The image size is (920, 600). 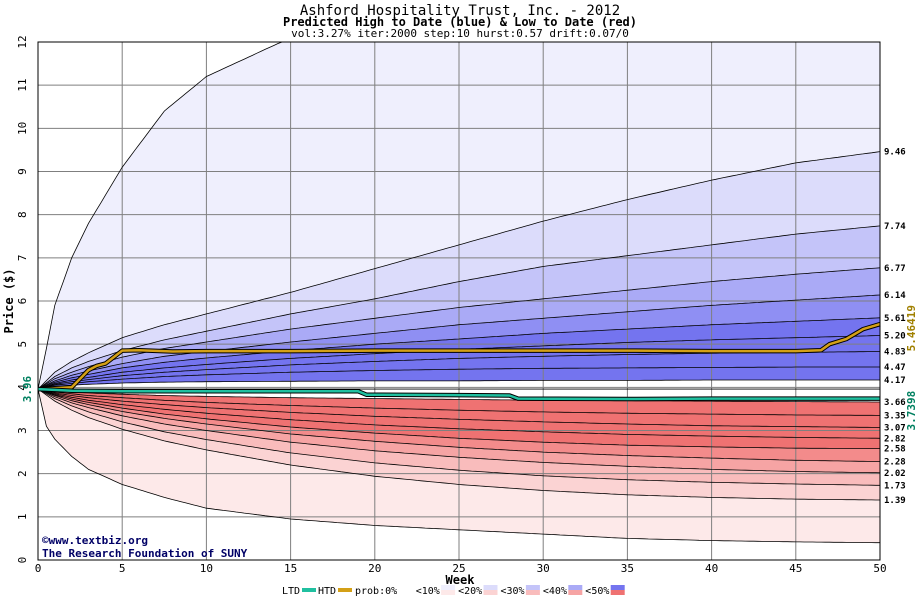 What do you see at coordinates (895, 486) in the screenshot?
I see `end-value-label: 1.73` at bounding box center [895, 486].